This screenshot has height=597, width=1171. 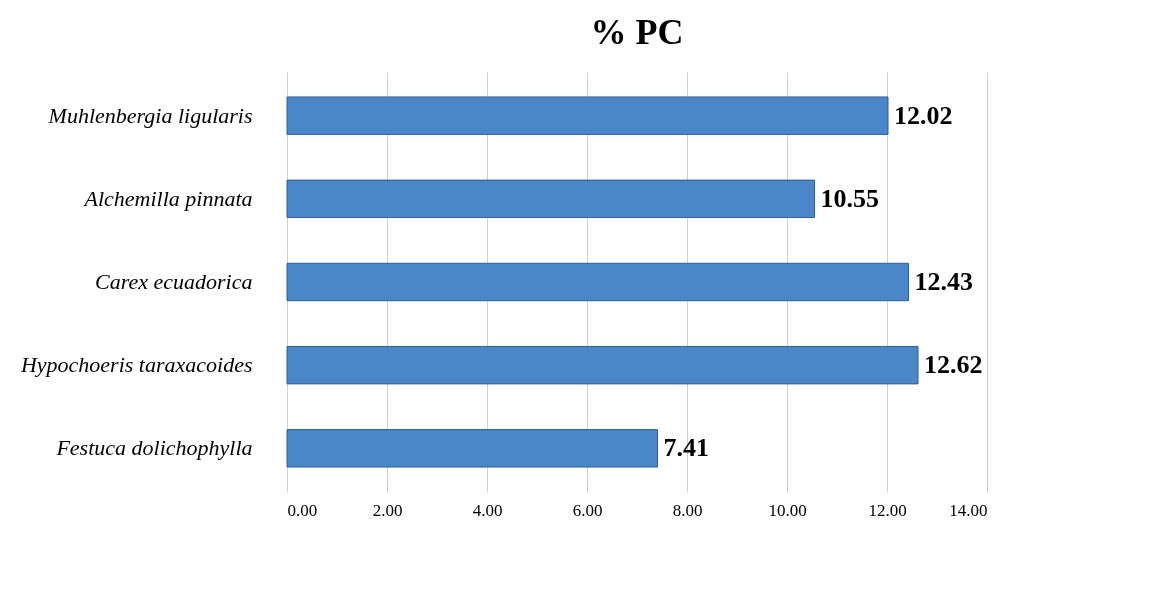 What do you see at coordinates (849, 198) in the screenshot?
I see `data-label: 10.55` at bounding box center [849, 198].